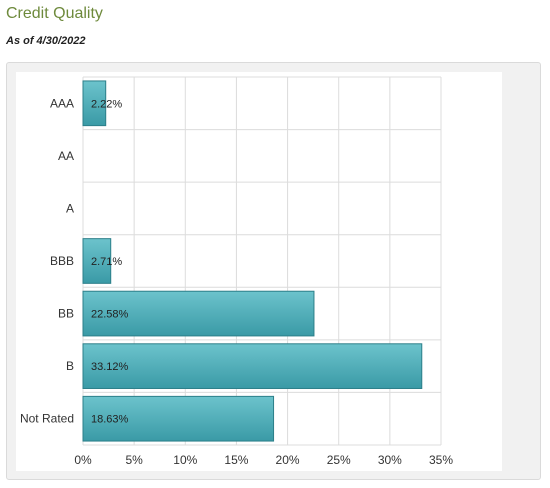  I want to click on x-axis-tick-labels: 0% 5% 10% 15% 20% 25% 30% 35%, so click(263, 460).